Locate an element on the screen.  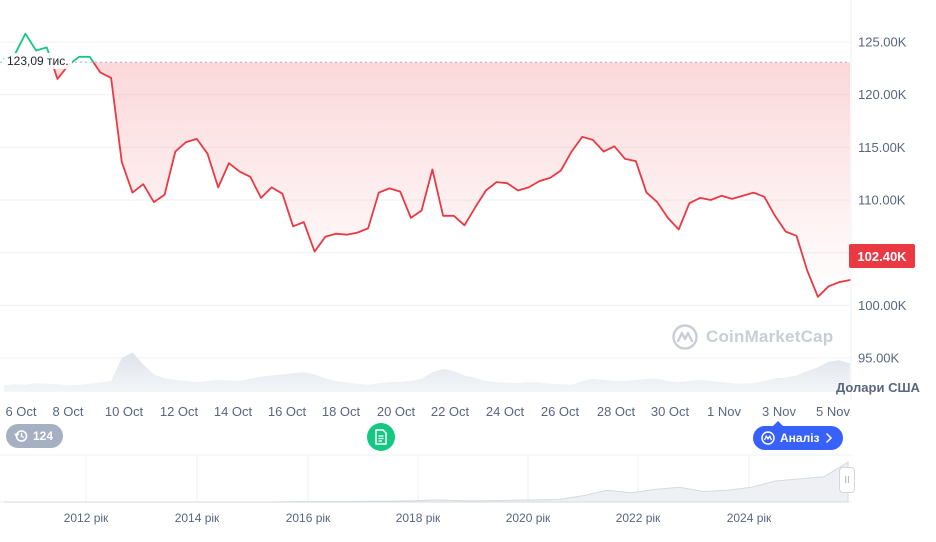
coinmarketcap-logo-icon is located at coordinates (685, 337).